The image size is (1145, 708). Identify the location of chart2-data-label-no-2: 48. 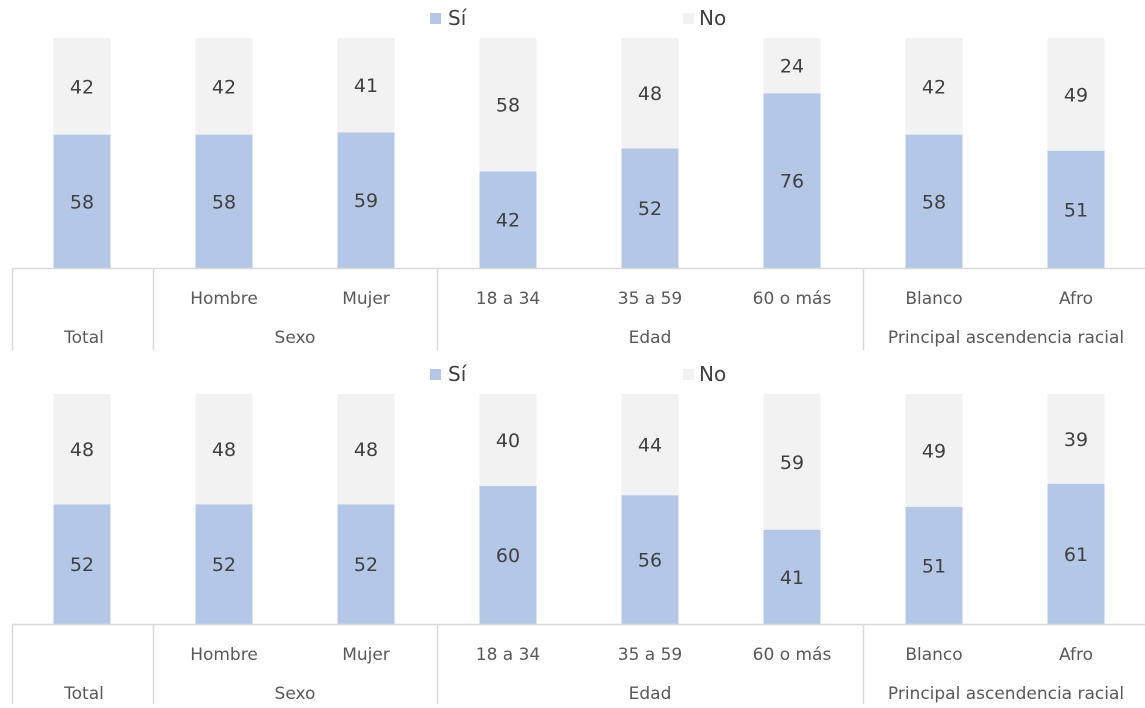
(366, 450).